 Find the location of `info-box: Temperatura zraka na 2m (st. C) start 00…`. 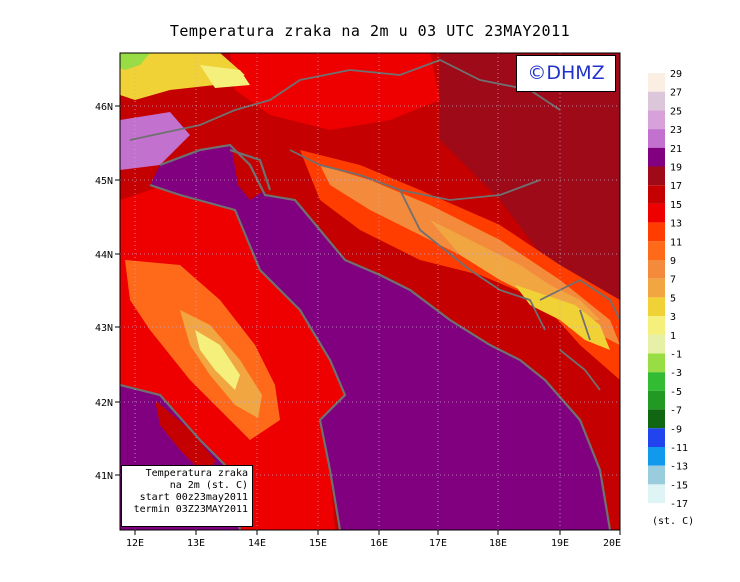

info-box: Temperatura zraka na 2m (st. C) start 00… is located at coordinates (187, 496).